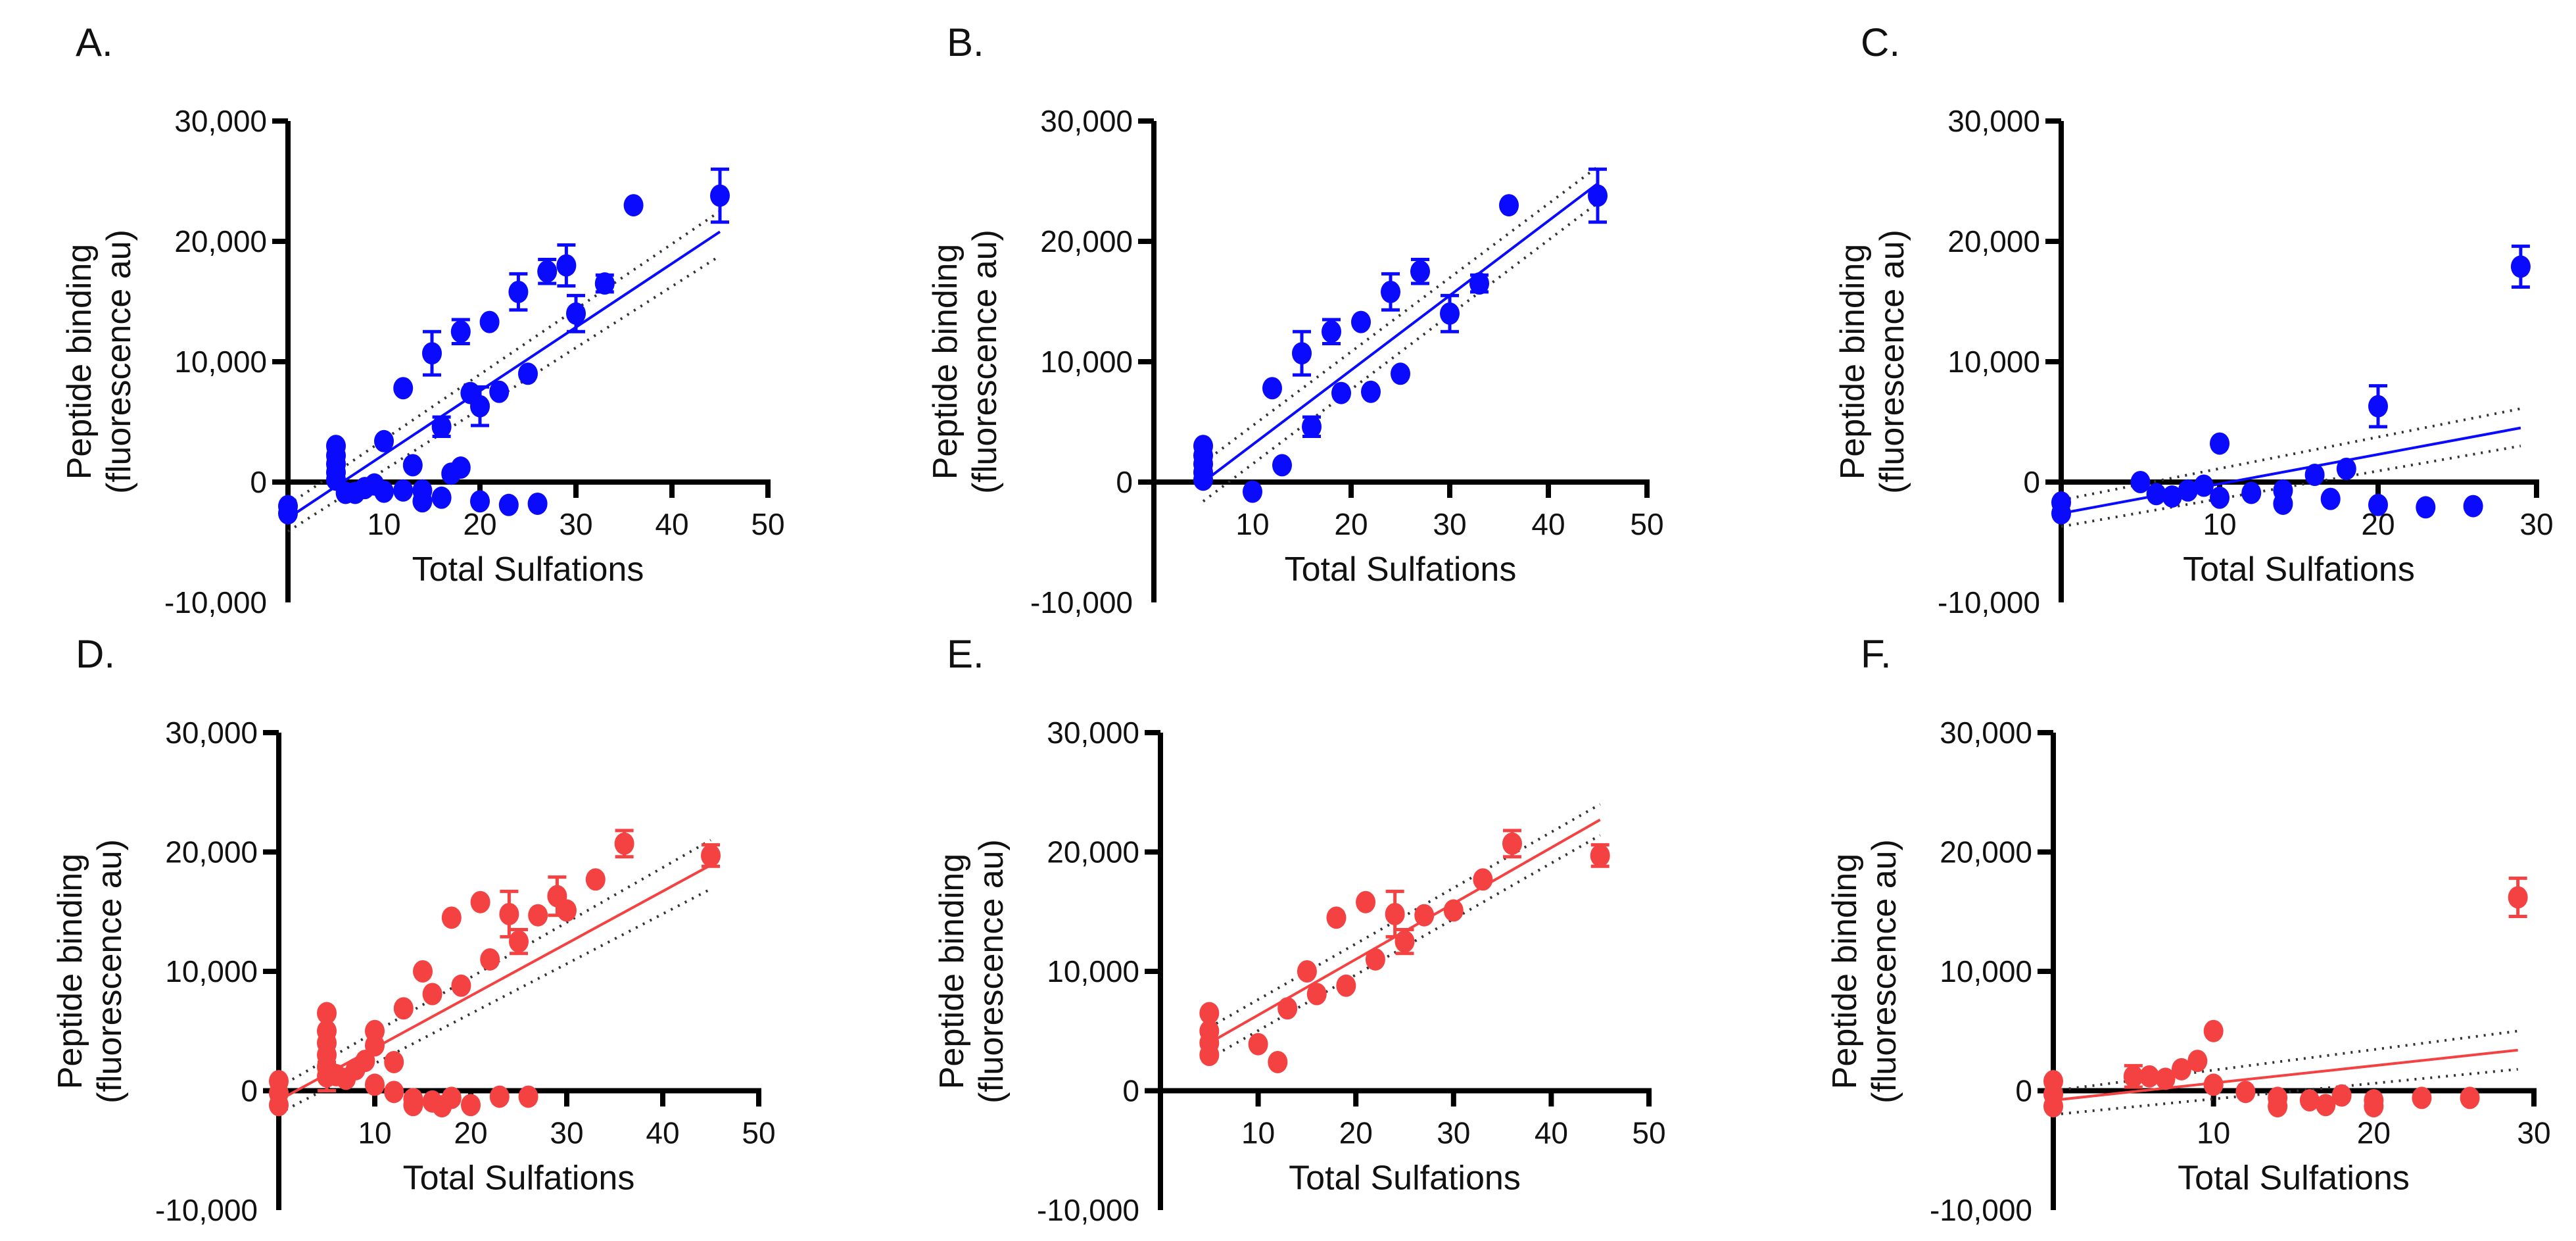 The width and height of the screenshot is (2576, 1241). I want to click on ci-upper-line, so click(2286, 1061).